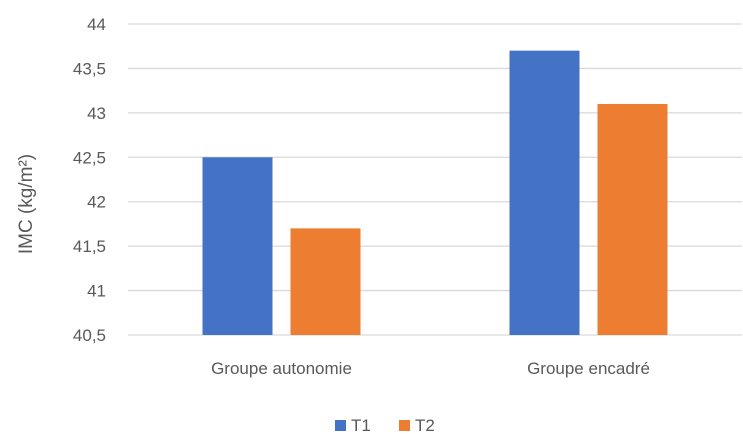 The height and width of the screenshot is (434, 743). I want to click on y-tick-label: 42,5, so click(89, 157).